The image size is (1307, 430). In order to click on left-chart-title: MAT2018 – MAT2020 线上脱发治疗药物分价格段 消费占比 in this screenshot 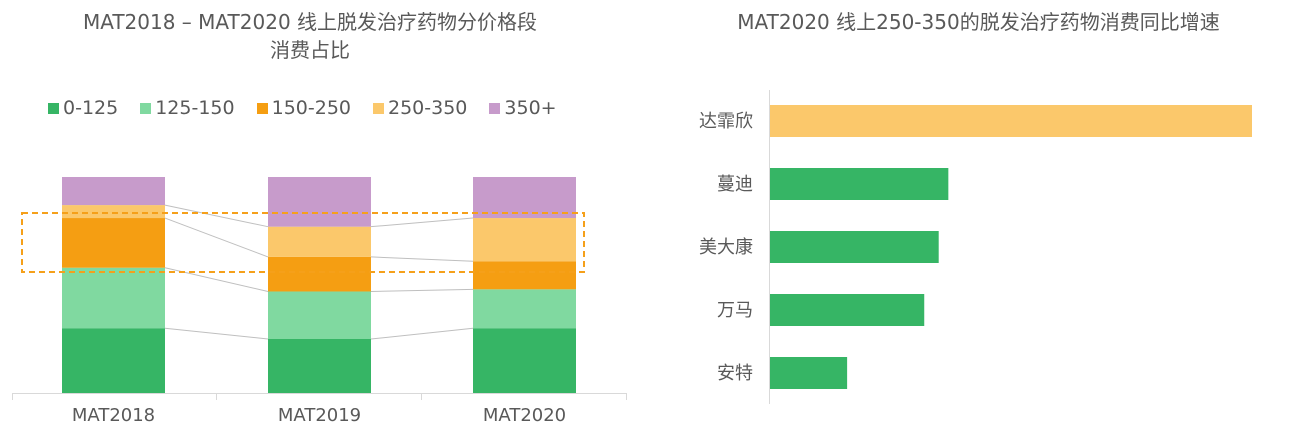, I will do `click(310, 36)`.